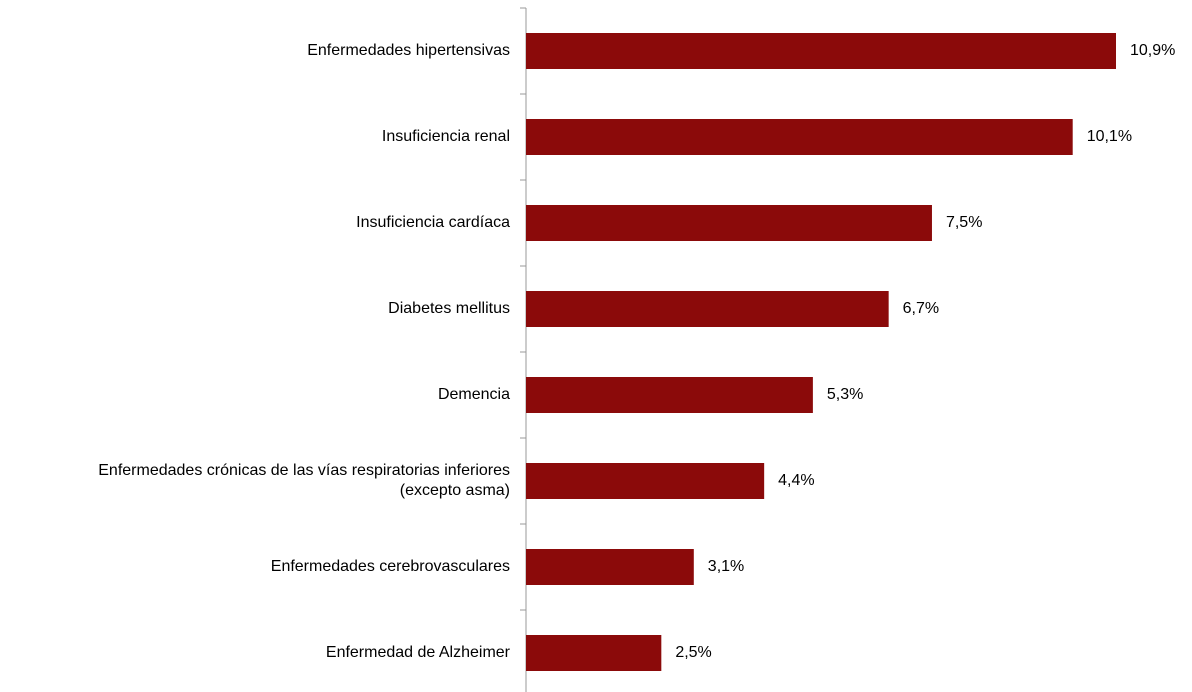  What do you see at coordinates (693, 652) in the screenshot?
I see `value-label: 2,5%` at bounding box center [693, 652].